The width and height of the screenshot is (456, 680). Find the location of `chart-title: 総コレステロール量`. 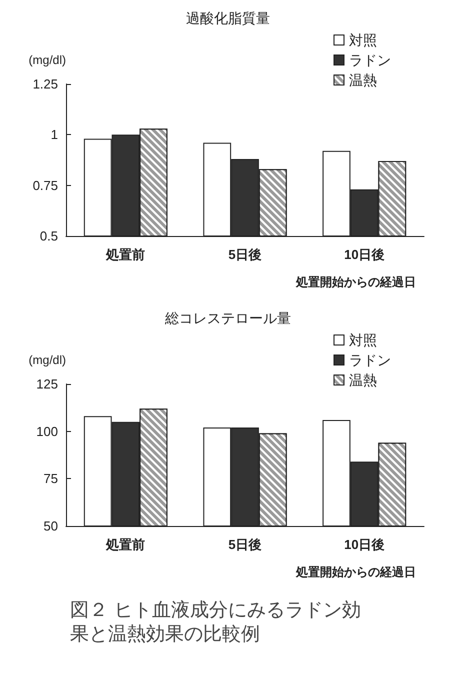

chart-title: 総コレステロール量 is located at coordinates (227, 318).